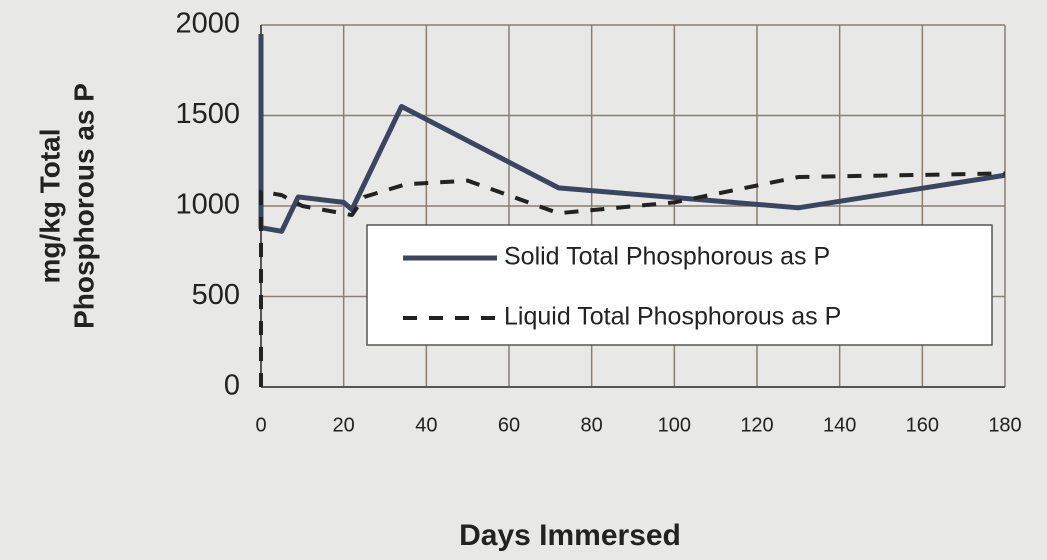 Image resolution: width=1047 pixels, height=560 pixels. Describe the element at coordinates (1004, 425) in the screenshot. I see `x-tick-label: 180` at that location.